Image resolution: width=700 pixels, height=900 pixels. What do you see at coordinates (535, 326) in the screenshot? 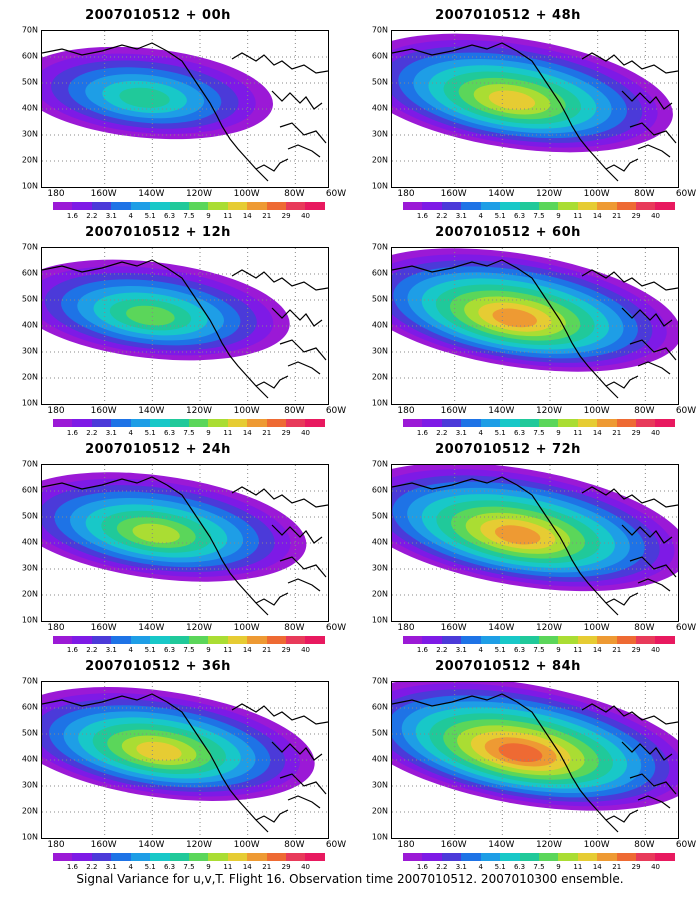
I see `variance-map` at bounding box center [535, 326].